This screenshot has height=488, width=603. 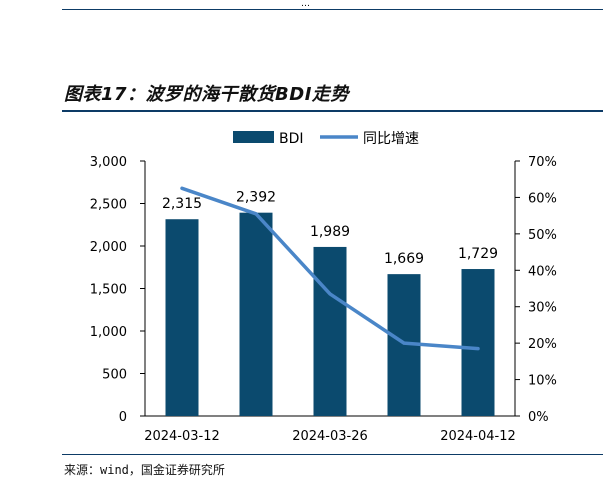 What do you see at coordinates (391, 139) in the screenshot?
I see `legend-line-label: 同比增速` at bounding box center [391, 139].